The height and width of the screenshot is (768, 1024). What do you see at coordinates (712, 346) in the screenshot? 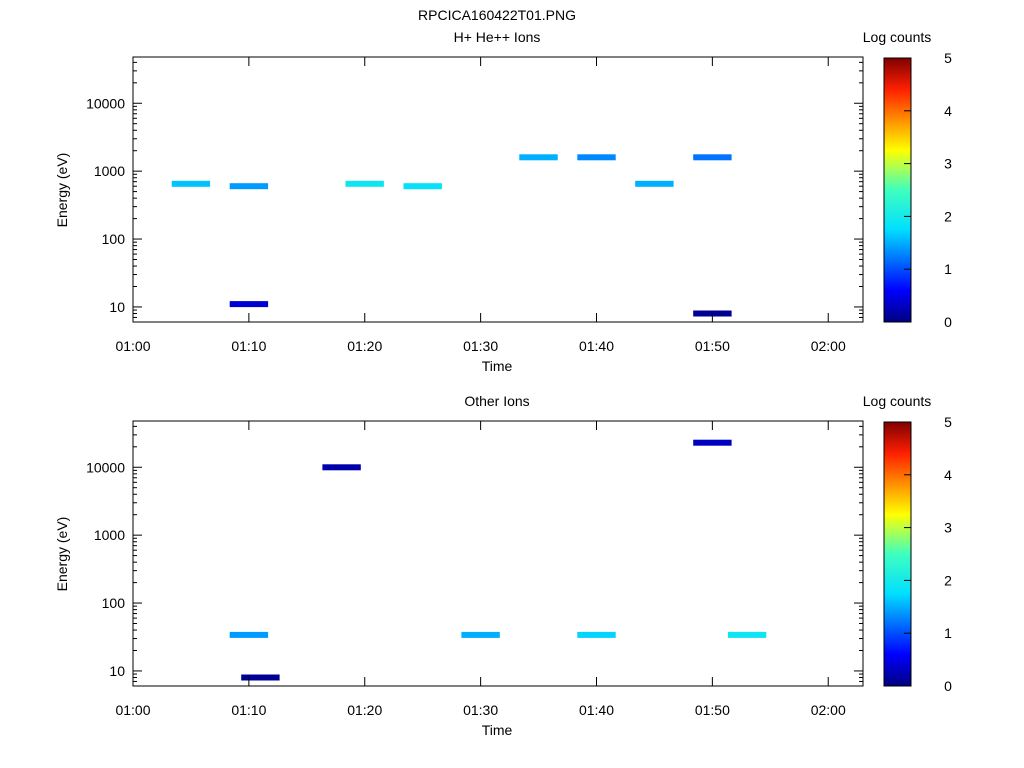
I see `panel-1-xtick-label-5: 01:50` at bounding box center [712, 346].